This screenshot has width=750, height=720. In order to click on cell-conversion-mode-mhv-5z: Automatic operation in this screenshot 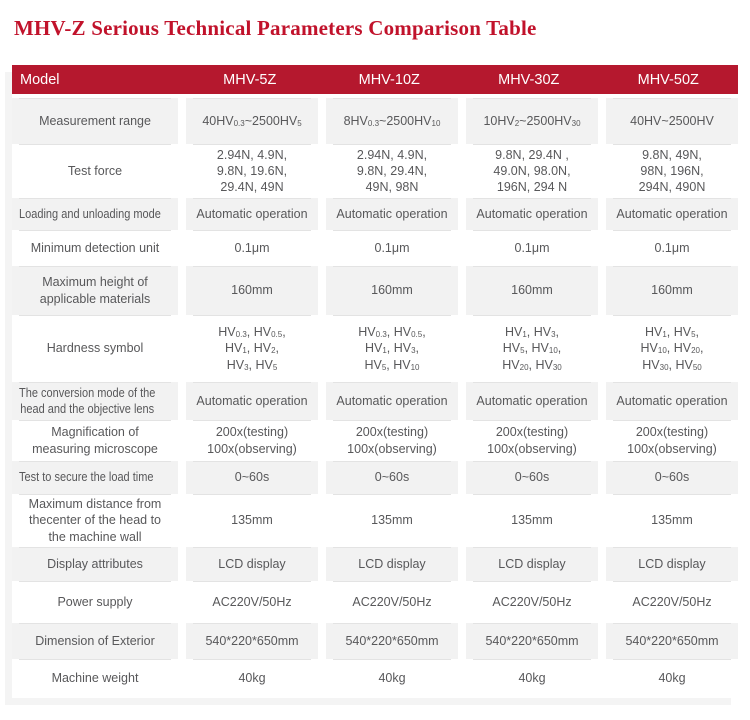, I will do `click(252, 401)`.